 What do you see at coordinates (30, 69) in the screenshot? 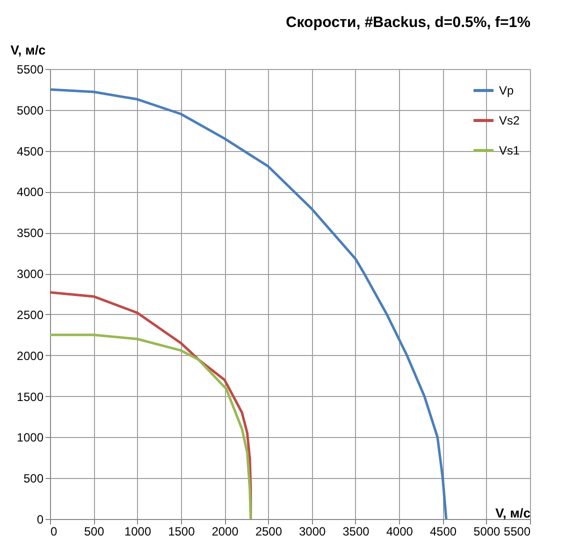
I see `y-tick-label: 5500` at bounding box center [30, 69].